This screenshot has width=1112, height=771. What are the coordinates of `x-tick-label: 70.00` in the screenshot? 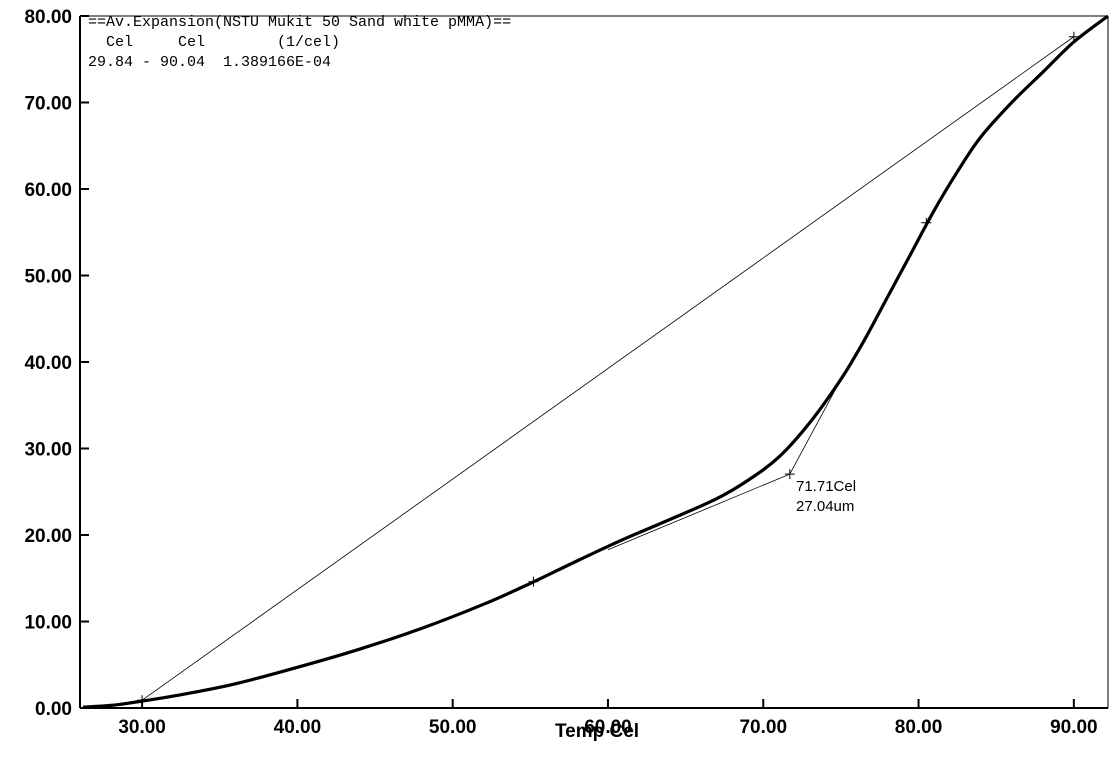 It's located at (763, 727).